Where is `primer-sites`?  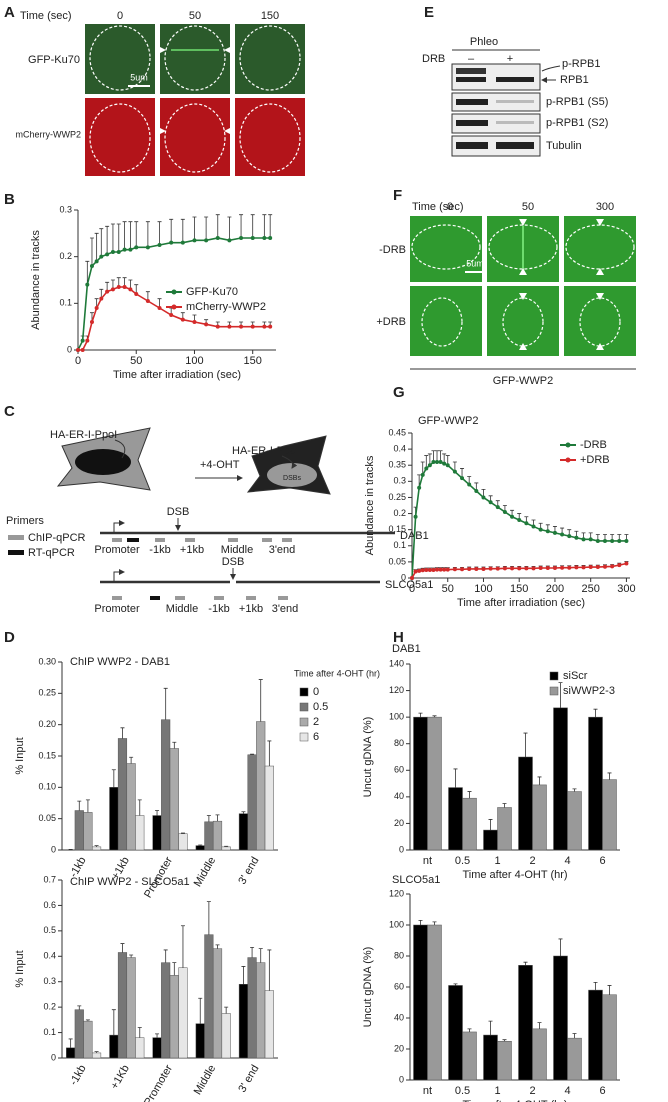 primer-sites is located at coordinates (202, 540).